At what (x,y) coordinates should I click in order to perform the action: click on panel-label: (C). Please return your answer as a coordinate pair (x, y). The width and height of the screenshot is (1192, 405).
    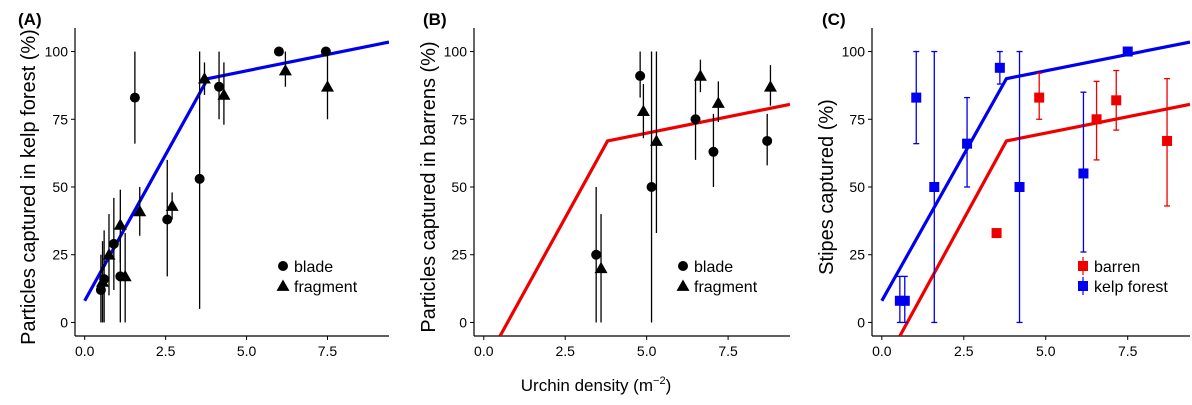
    Looking at the image, I should click on (834, 19).